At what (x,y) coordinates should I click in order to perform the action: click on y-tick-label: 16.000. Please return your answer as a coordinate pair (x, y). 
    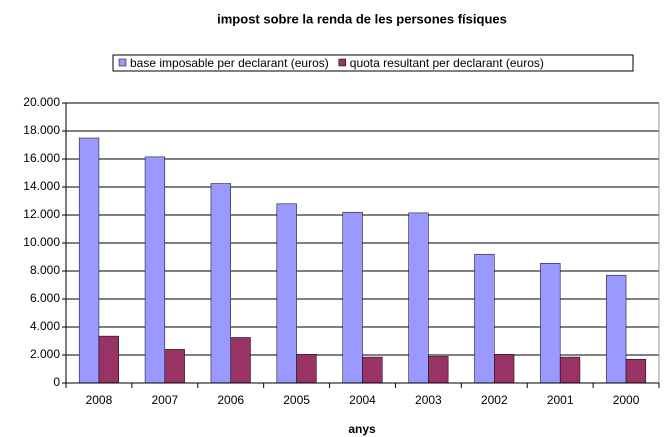
    Looking at the image, I should click on (41, 158).